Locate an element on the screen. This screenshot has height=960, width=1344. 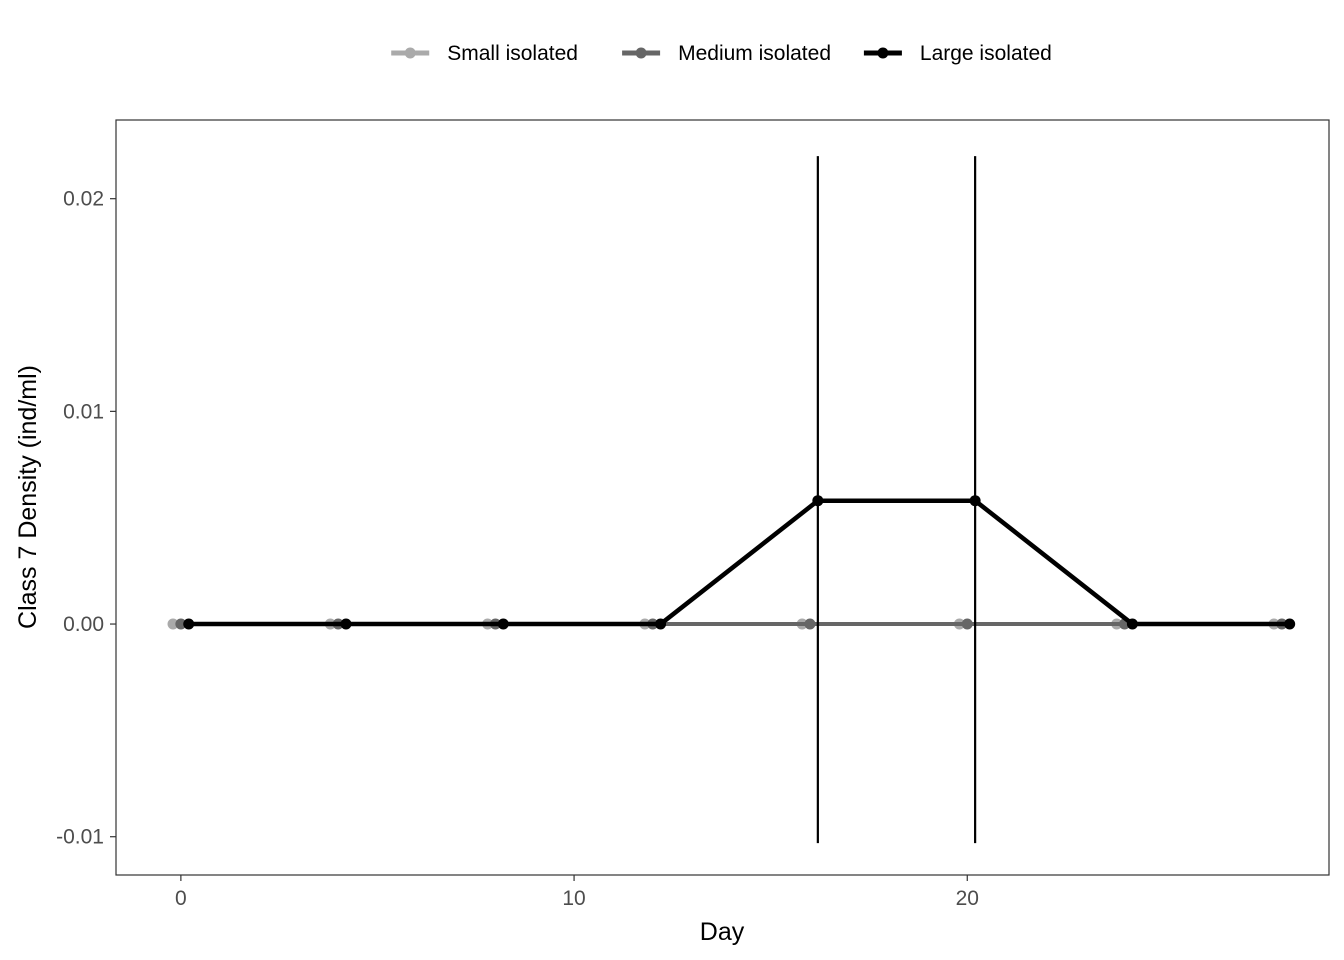
legend-label: Medium isolated is located at coordinates (754, 53).